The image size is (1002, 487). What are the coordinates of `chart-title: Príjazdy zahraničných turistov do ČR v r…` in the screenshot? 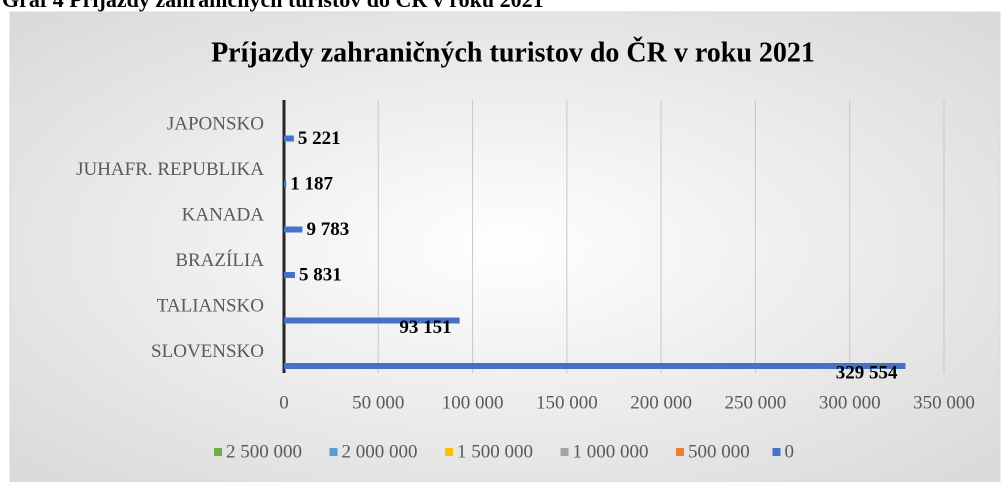 It's located at (513, 52).